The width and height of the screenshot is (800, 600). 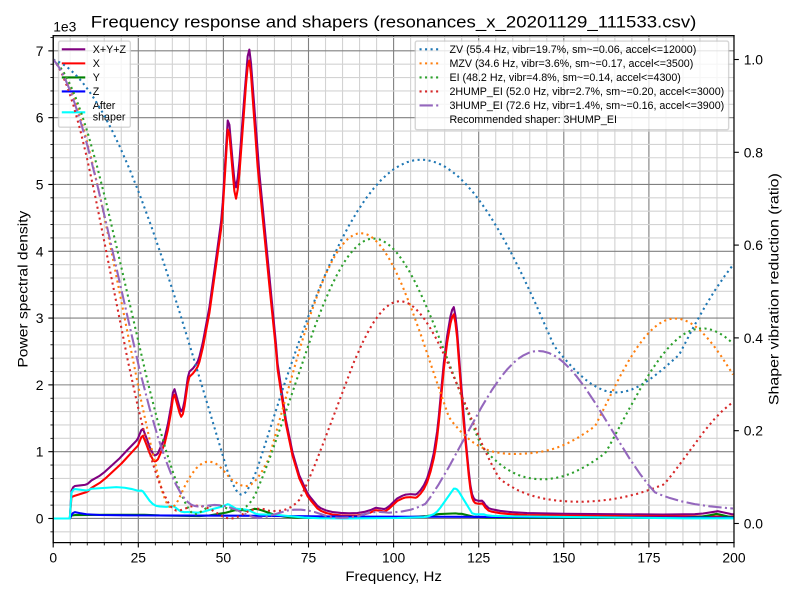 What do you see at coordinates (96, 92) in the screenshot?
I see `svg-text: Z` at bounding box center [96, 92].